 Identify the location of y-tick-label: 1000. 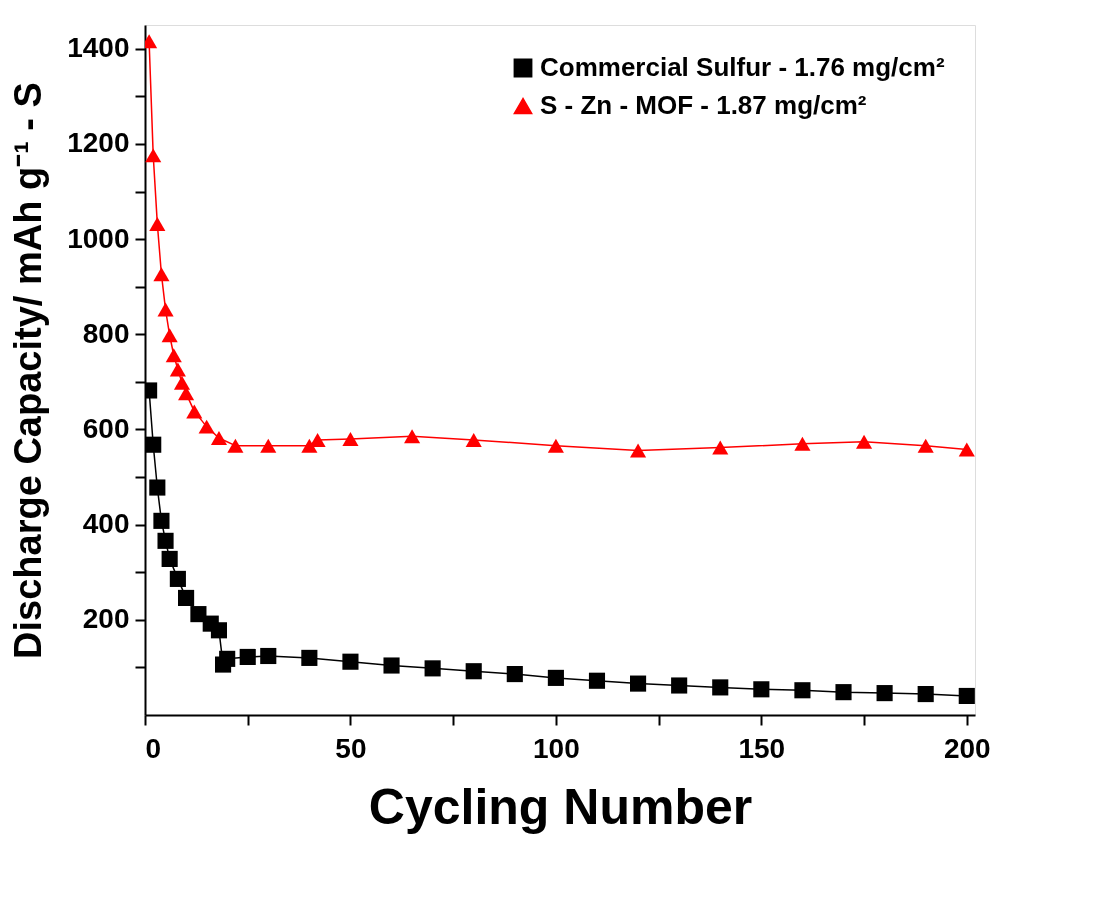
(98, 238).